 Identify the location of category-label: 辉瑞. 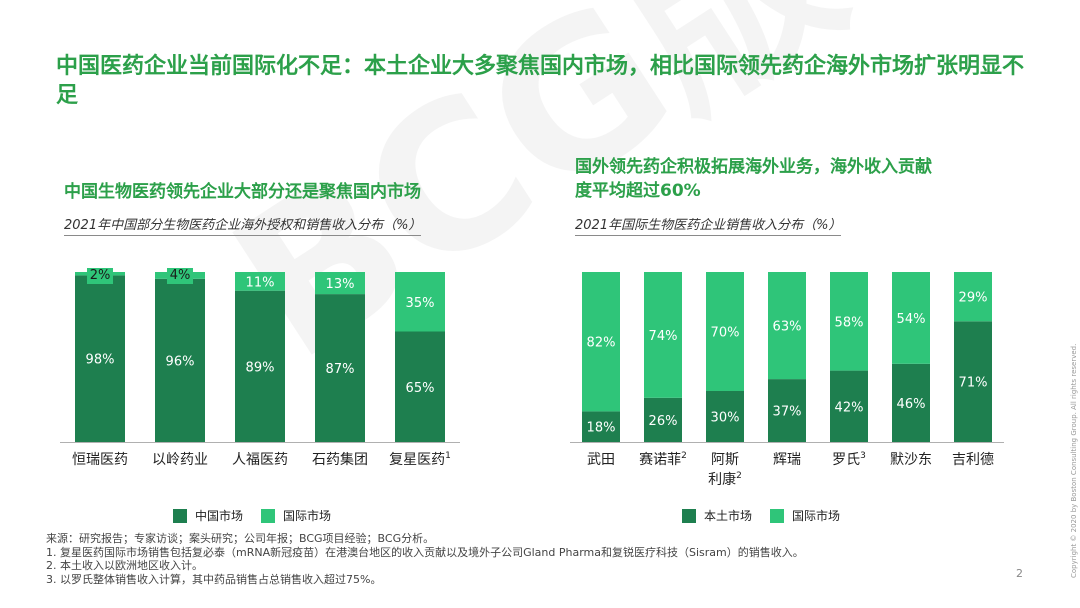
(787, 460).